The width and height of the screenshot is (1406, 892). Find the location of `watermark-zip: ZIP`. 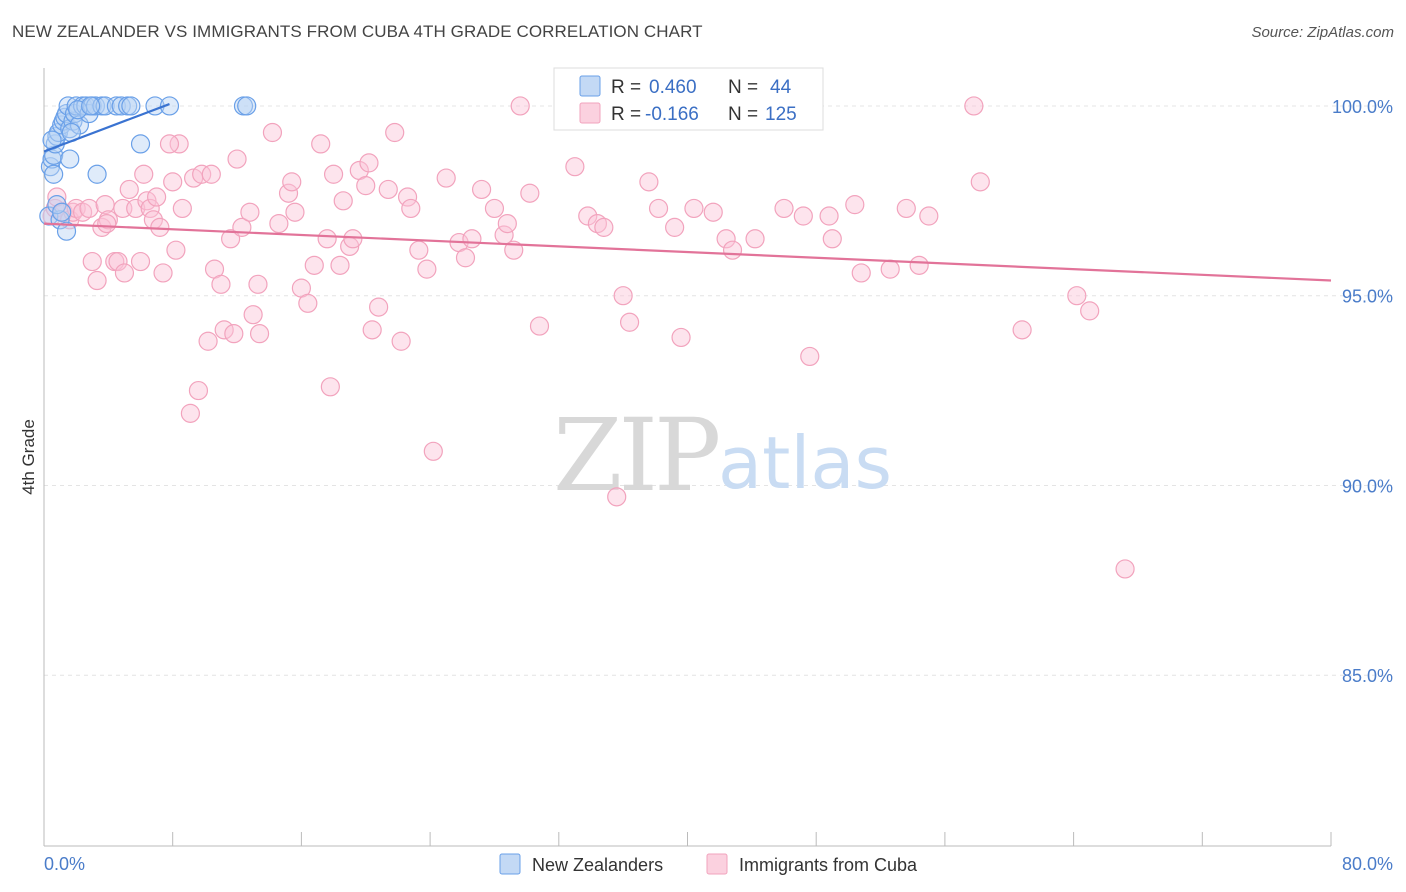

watermark-zip: ZIP is located at coordinates (635, 455).